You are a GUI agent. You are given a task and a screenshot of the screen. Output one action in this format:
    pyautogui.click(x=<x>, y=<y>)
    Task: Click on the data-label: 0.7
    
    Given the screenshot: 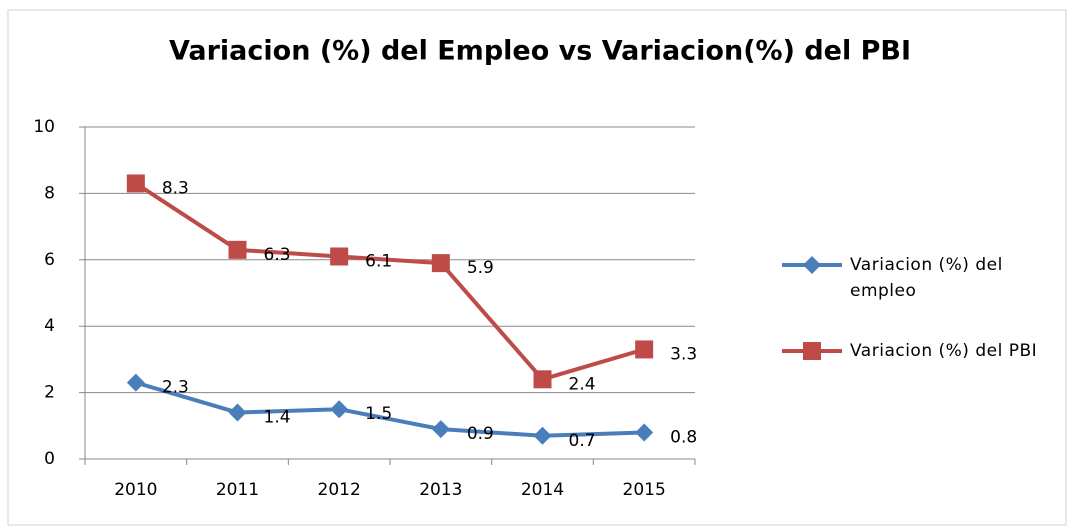 What is the action you would take?
    pyautogui.click(x=582, y=441)
    